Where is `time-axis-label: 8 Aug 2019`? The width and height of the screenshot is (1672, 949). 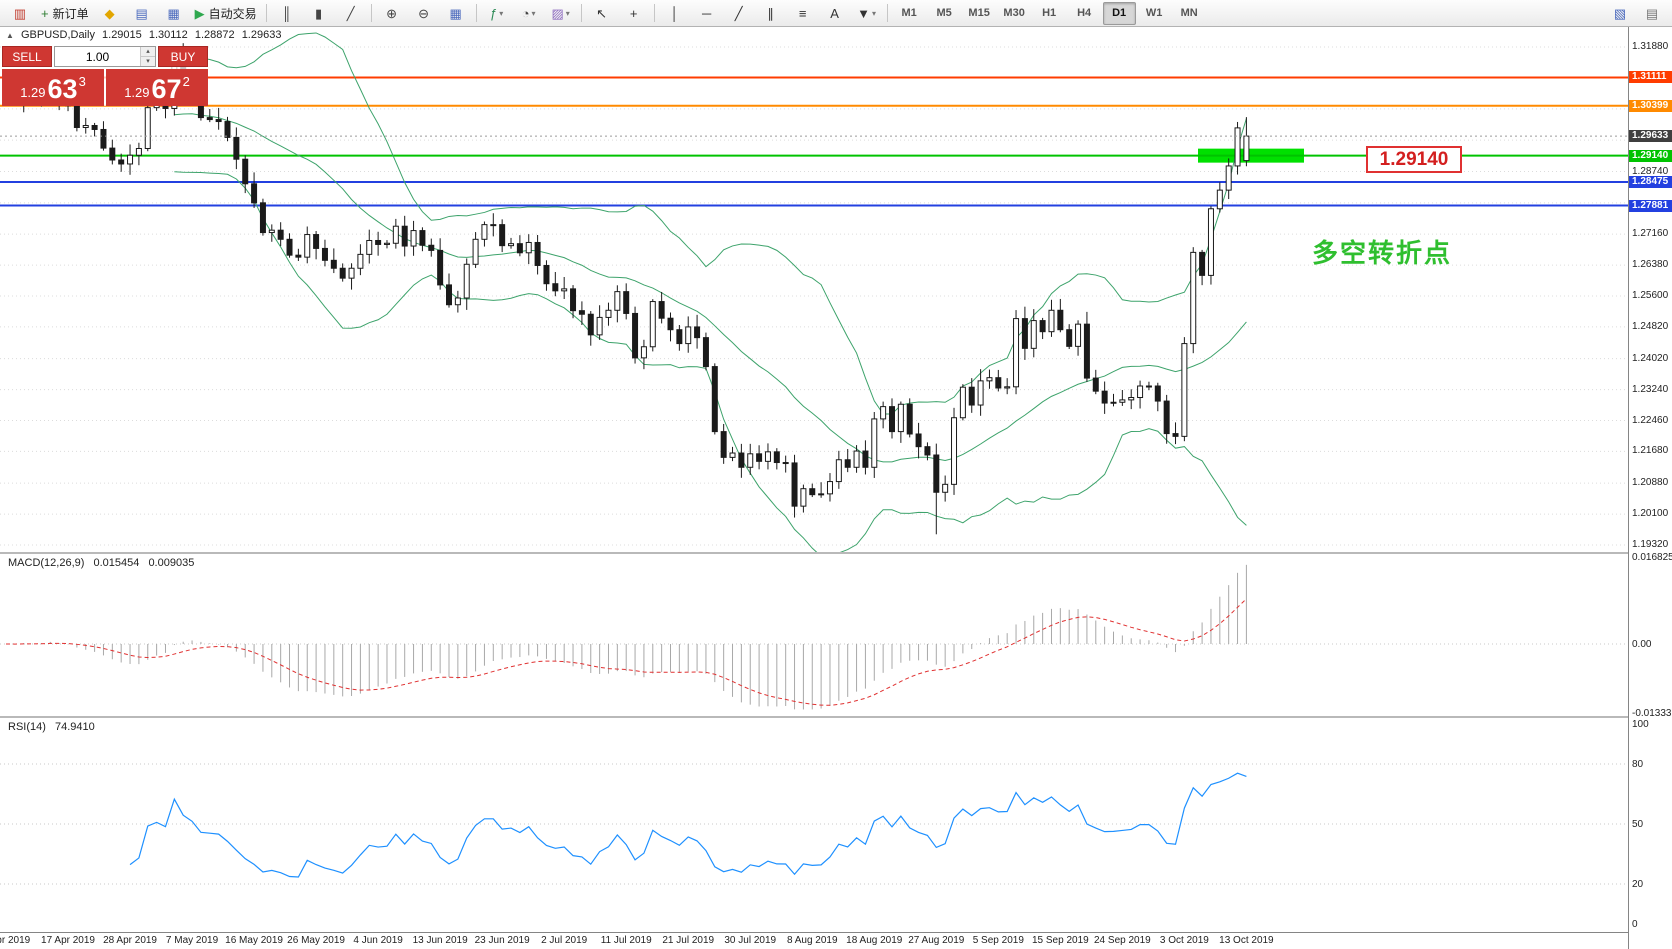
time-axis-label: 8 Aug 2019 is located at coordinates (812, 941).